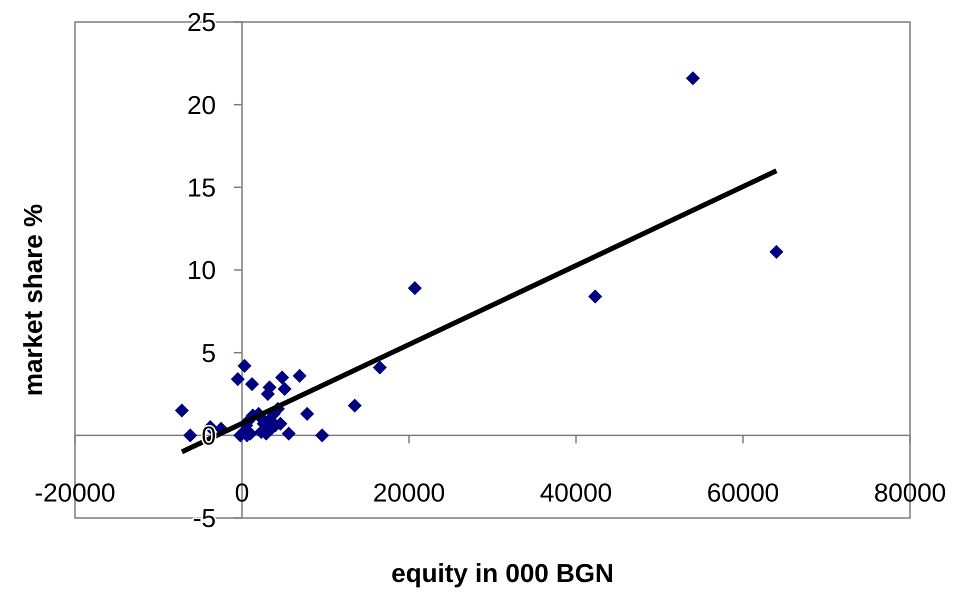  I want to click on y-axis-title: market share %, so click(33, 300).